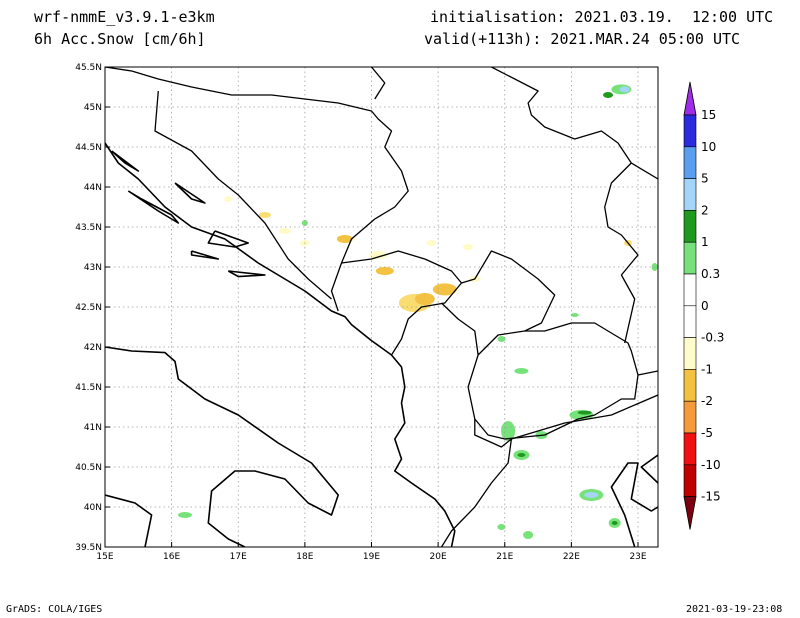  I want to click on lat-tick-label: 40.5N, so click(88, 468).